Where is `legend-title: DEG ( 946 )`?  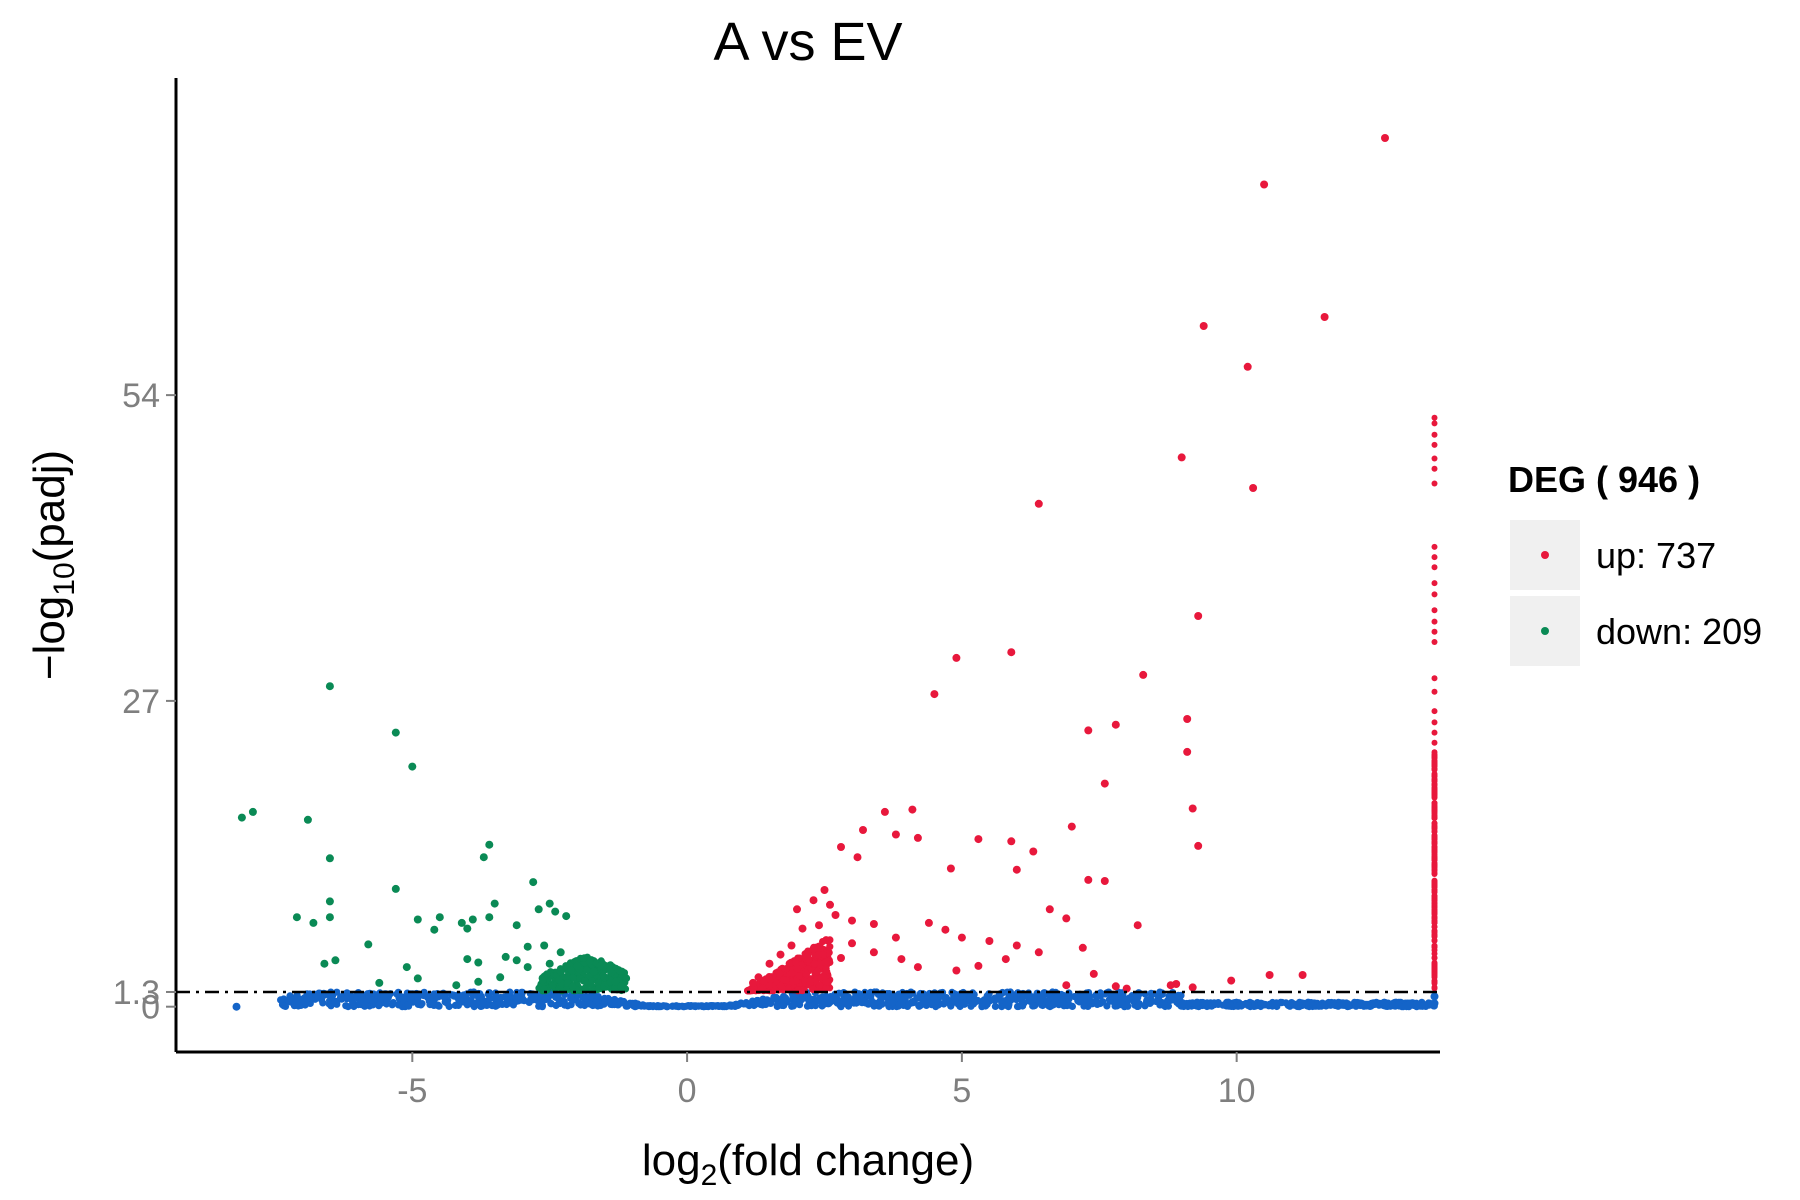
legend-title: DEG ( 946 ) is located at coordinates (1604, 479).